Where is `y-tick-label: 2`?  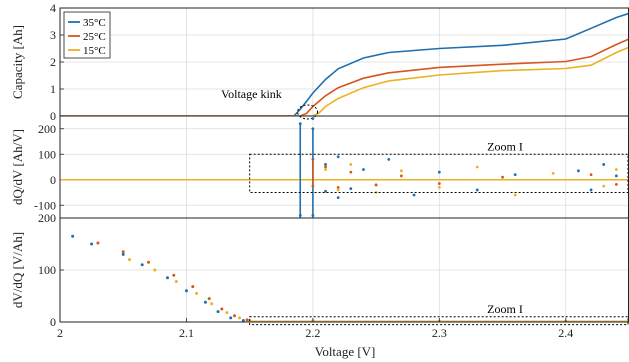 y-tick-label: 2 is located at coordinates (53, 62).